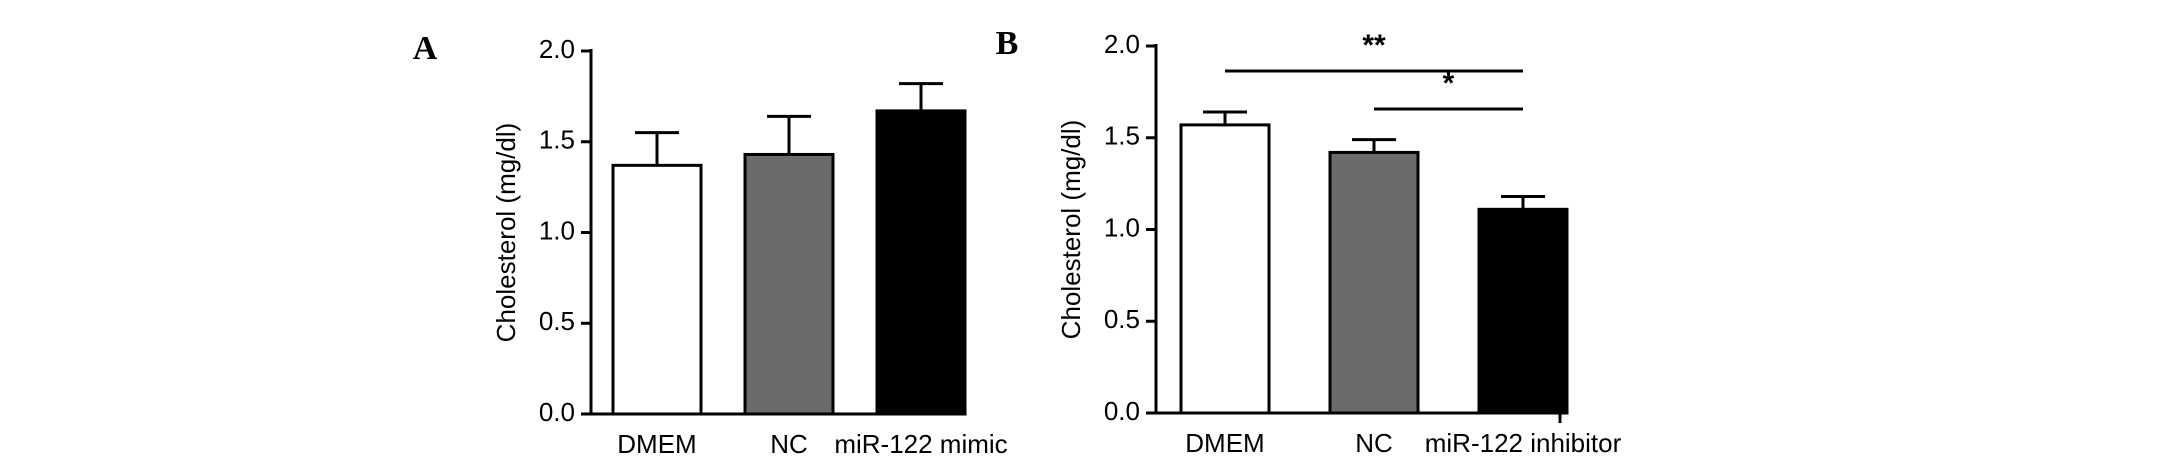 Image resolution: width=2163 pixels, height=464 pixels. I want to click on significance-mark: *, so click(1449, 83).